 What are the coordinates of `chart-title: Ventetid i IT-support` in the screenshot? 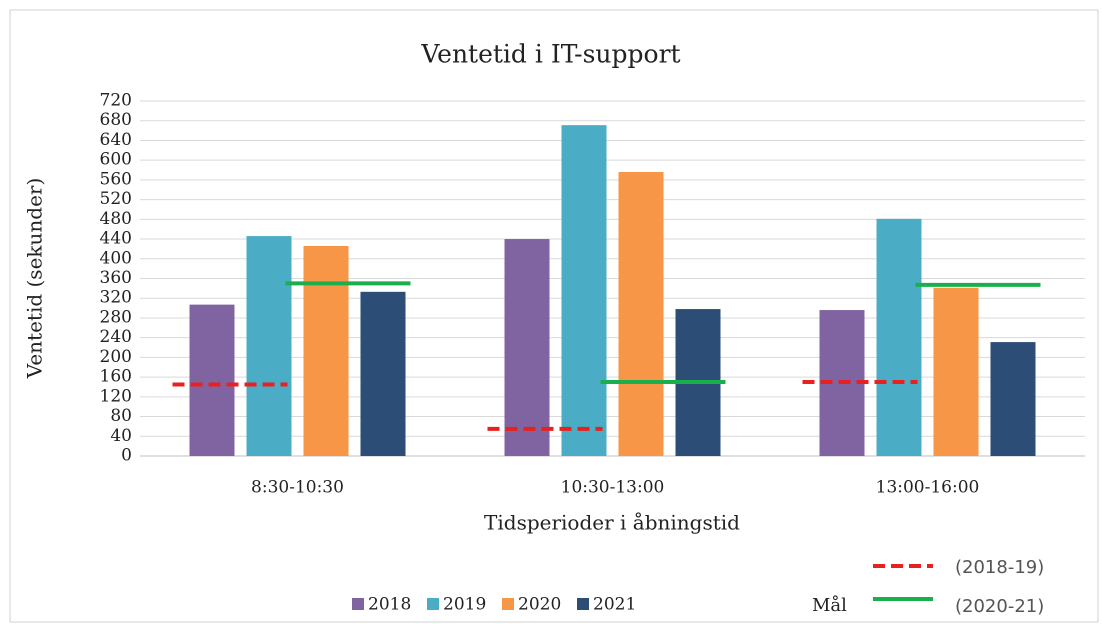 It's located at (550, 54).